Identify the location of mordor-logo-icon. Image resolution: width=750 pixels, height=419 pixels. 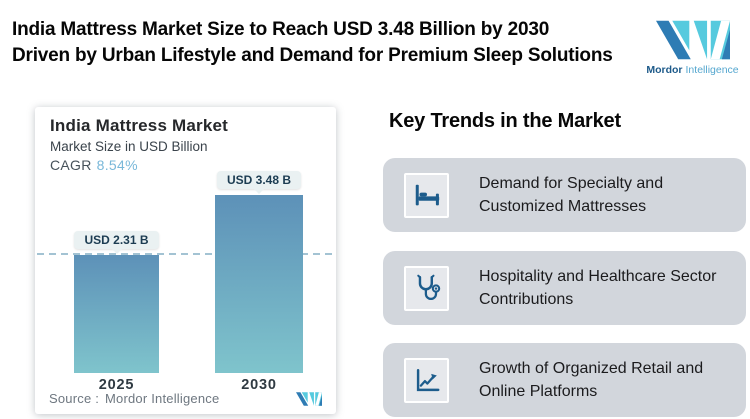
(692, 40).